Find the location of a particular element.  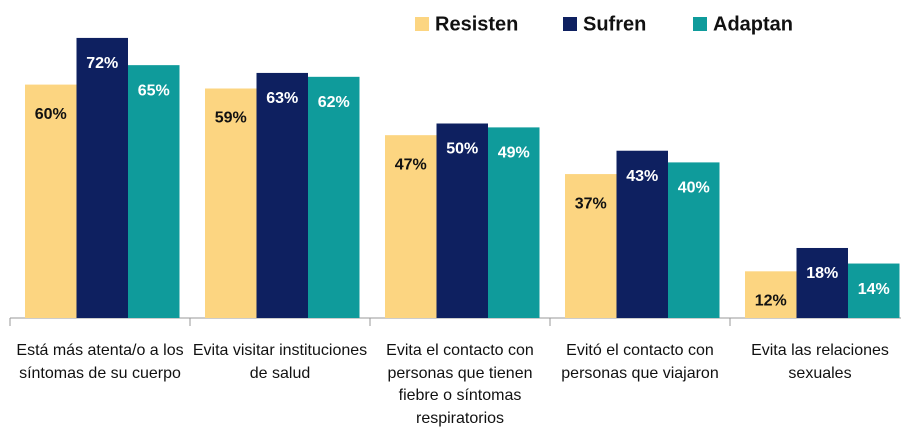

value-label: 60% is located at coordinates (51, 114).